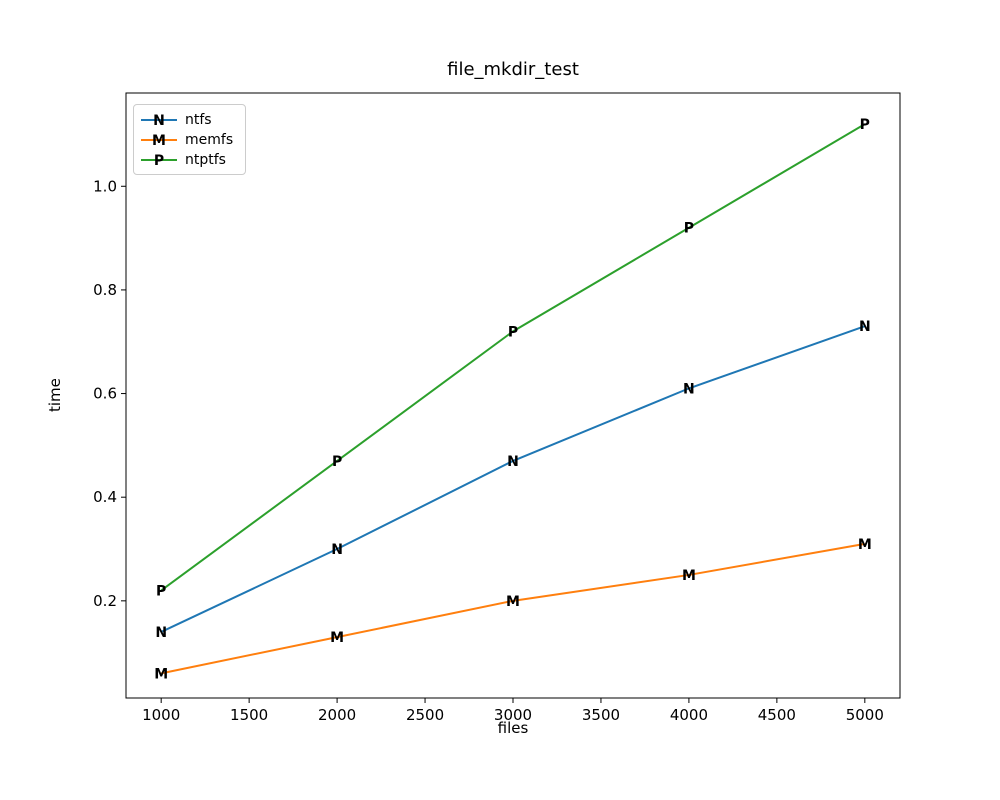 This screenshot has height=800, width=1000. Describe the element at coordinates (105, 290) in the screenshot. I see `y-tick-label: 0.8` at that location.